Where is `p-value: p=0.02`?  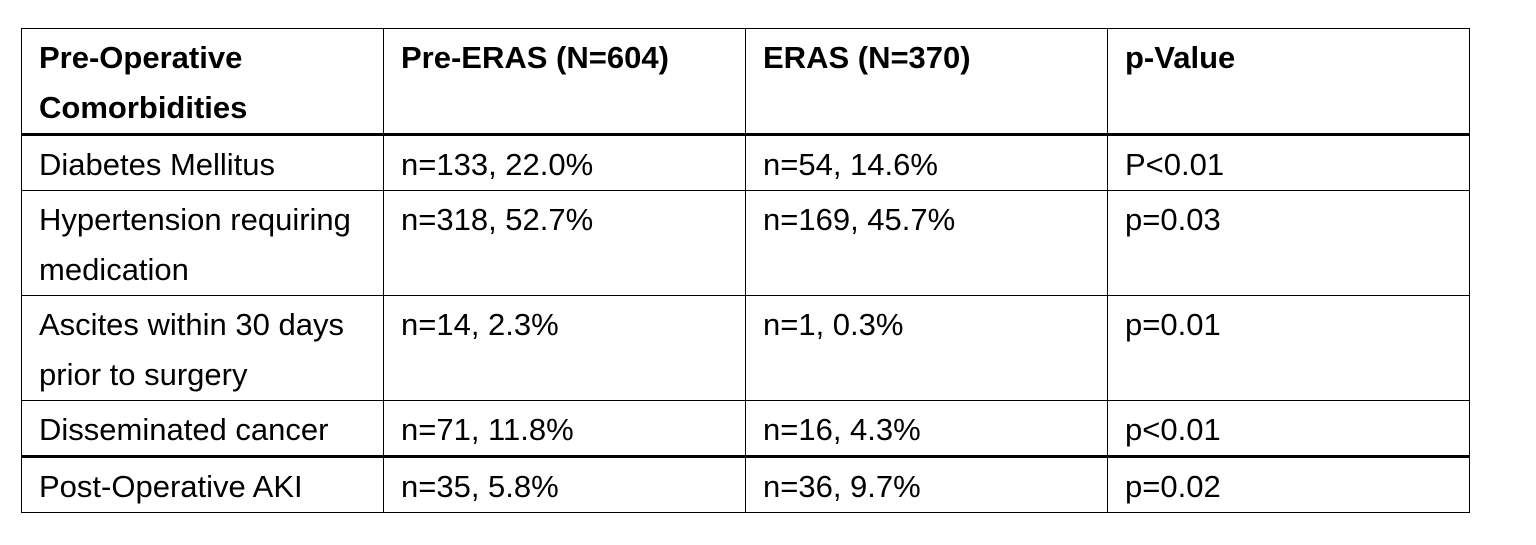 p-value: p=0.02 is located at coordinates (1288, 484).